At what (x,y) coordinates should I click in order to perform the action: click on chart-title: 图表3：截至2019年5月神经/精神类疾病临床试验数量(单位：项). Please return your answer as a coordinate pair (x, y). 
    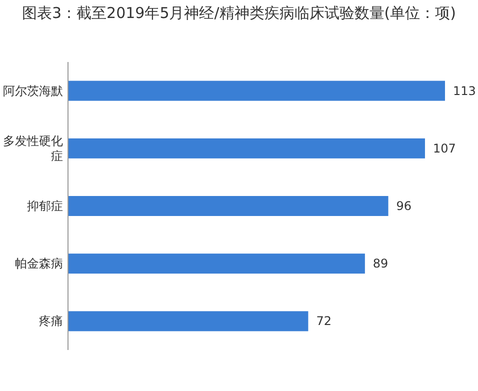
    Looking at the image, I should click on (239, 13).